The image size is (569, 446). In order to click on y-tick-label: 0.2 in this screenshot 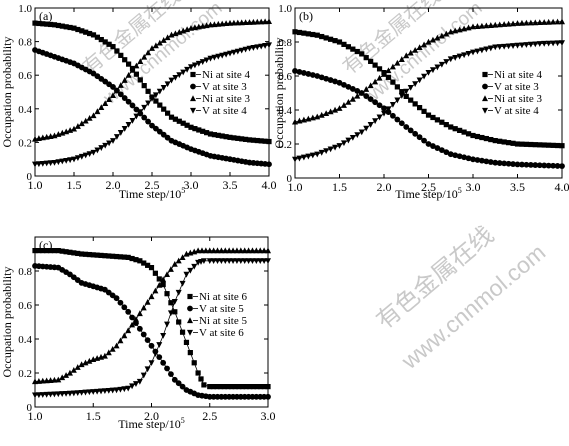, I will do `click(285, 145)`.